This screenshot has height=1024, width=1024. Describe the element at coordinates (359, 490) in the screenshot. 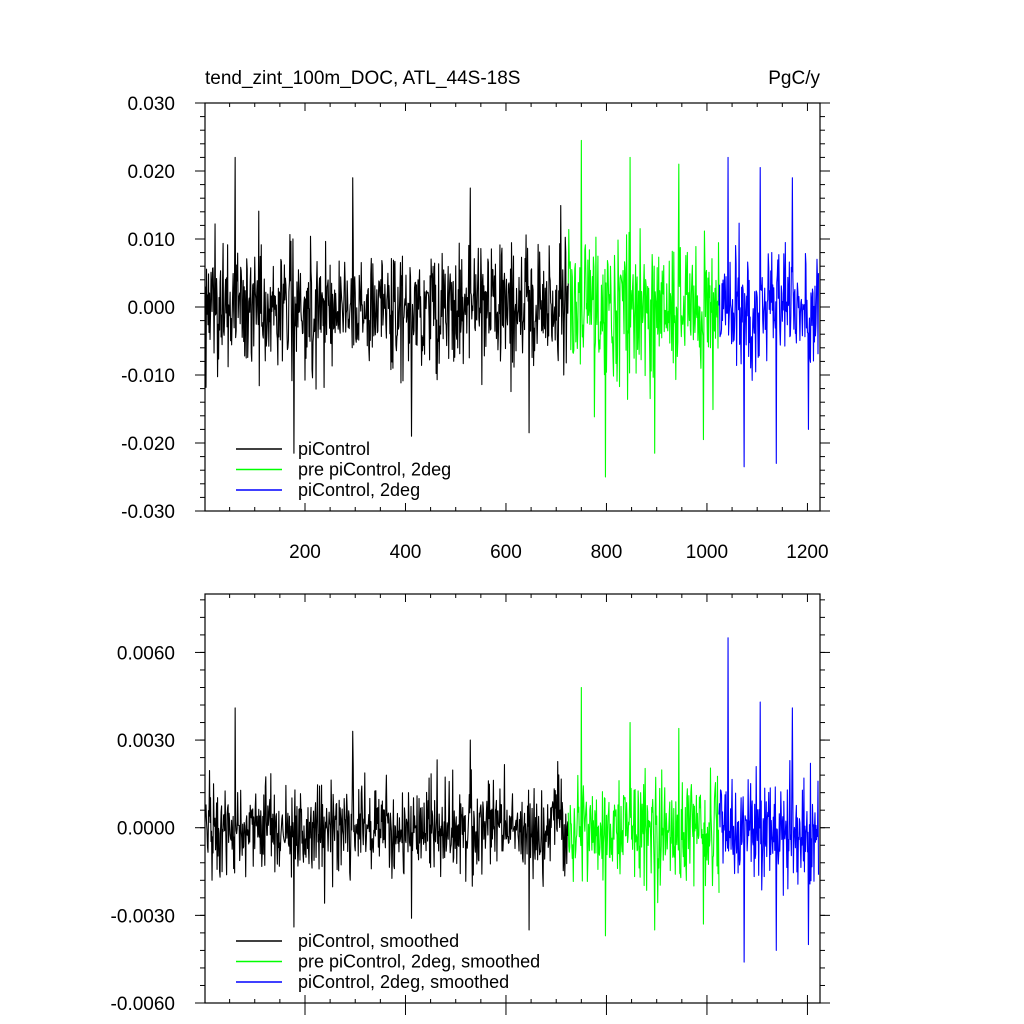

I see `top-legend-label-3: piControl, 2deg` at that location.